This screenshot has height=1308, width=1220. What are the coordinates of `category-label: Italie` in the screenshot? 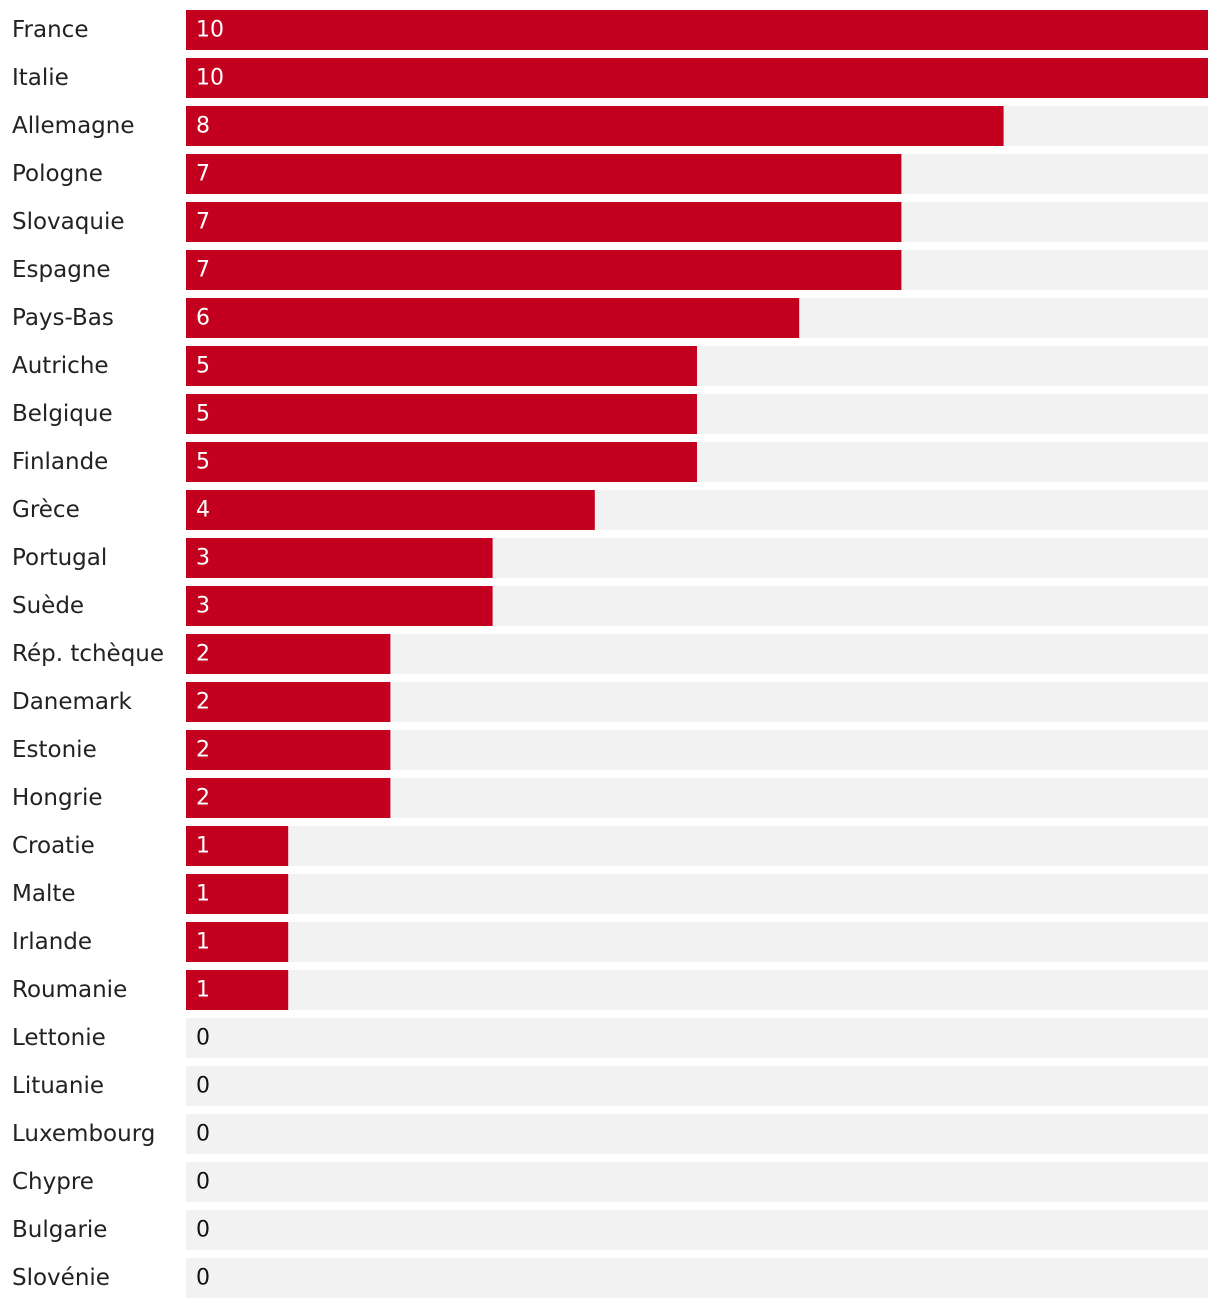 It's located at (40, 78).